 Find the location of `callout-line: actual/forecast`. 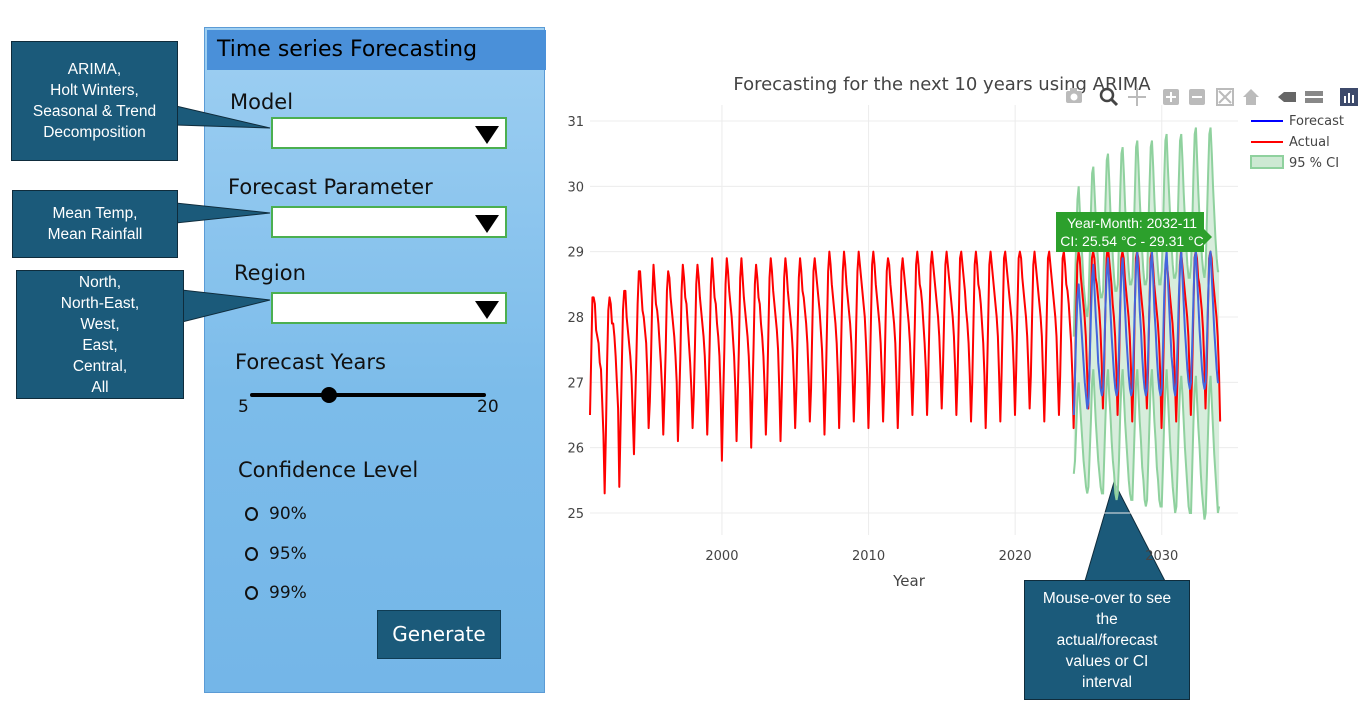

callout-line: actual/forecast is located at coordinates (1107, 640).